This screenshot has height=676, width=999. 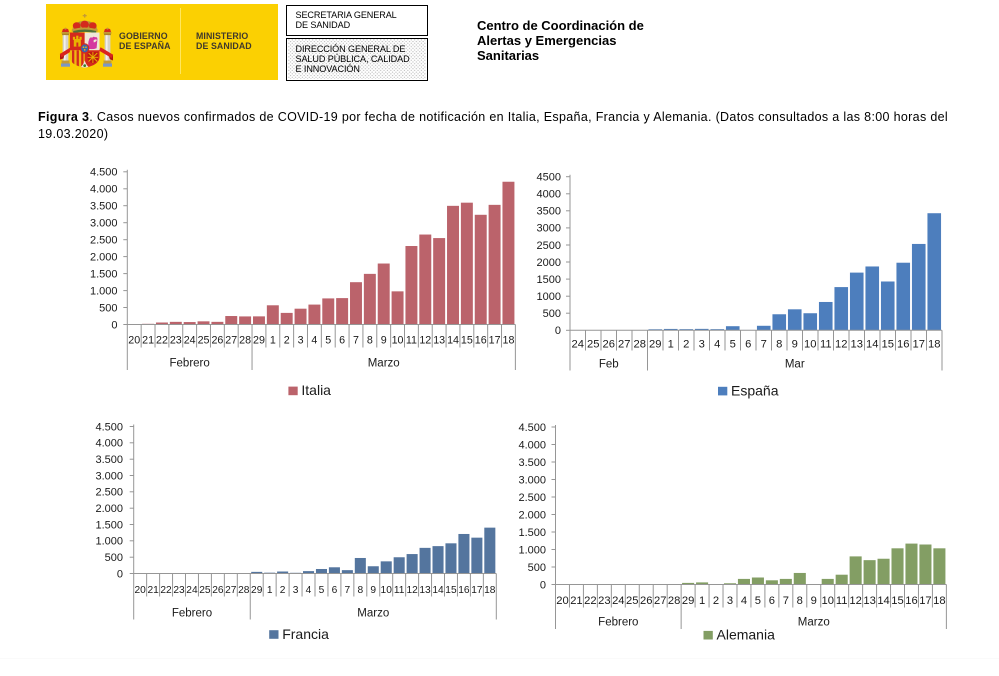 What do you see at coordinates (549, 229) in the screenshot?
I see `svg-text: 3000` at bounding box center [549, 229].